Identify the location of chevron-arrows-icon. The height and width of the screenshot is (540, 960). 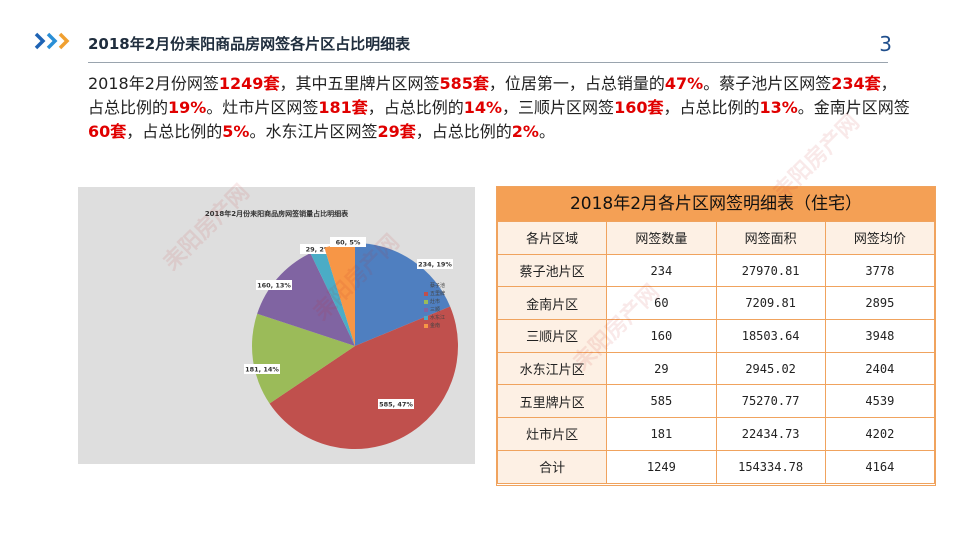
(52, 41).